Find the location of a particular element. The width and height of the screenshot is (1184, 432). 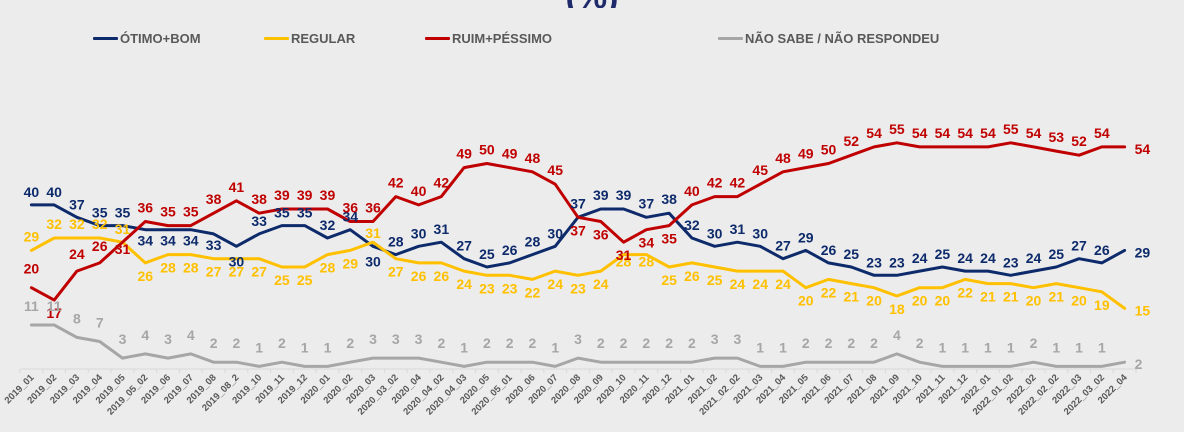

data-label-otimo-bom: 28 is located at coordinates (533, 242).